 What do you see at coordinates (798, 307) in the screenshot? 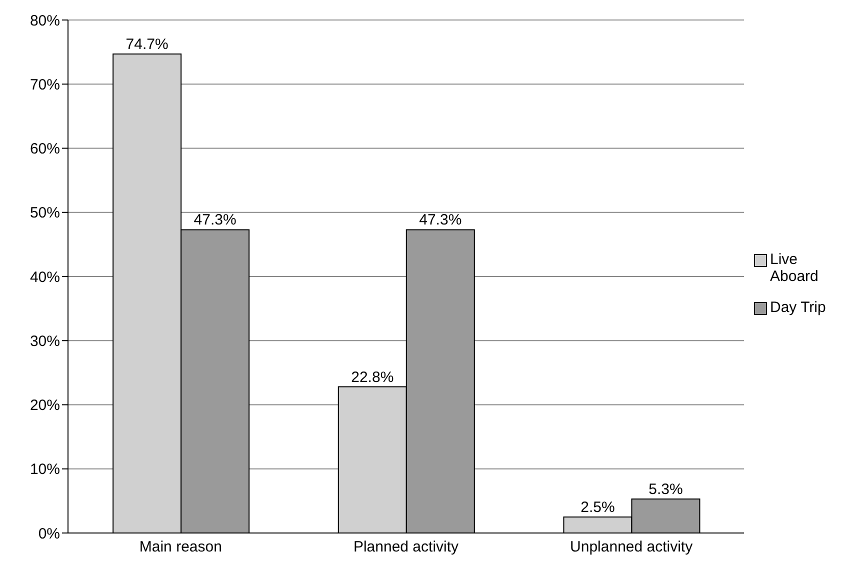
I see `legend-label: Day Trip` at bounding box center [798, 307].